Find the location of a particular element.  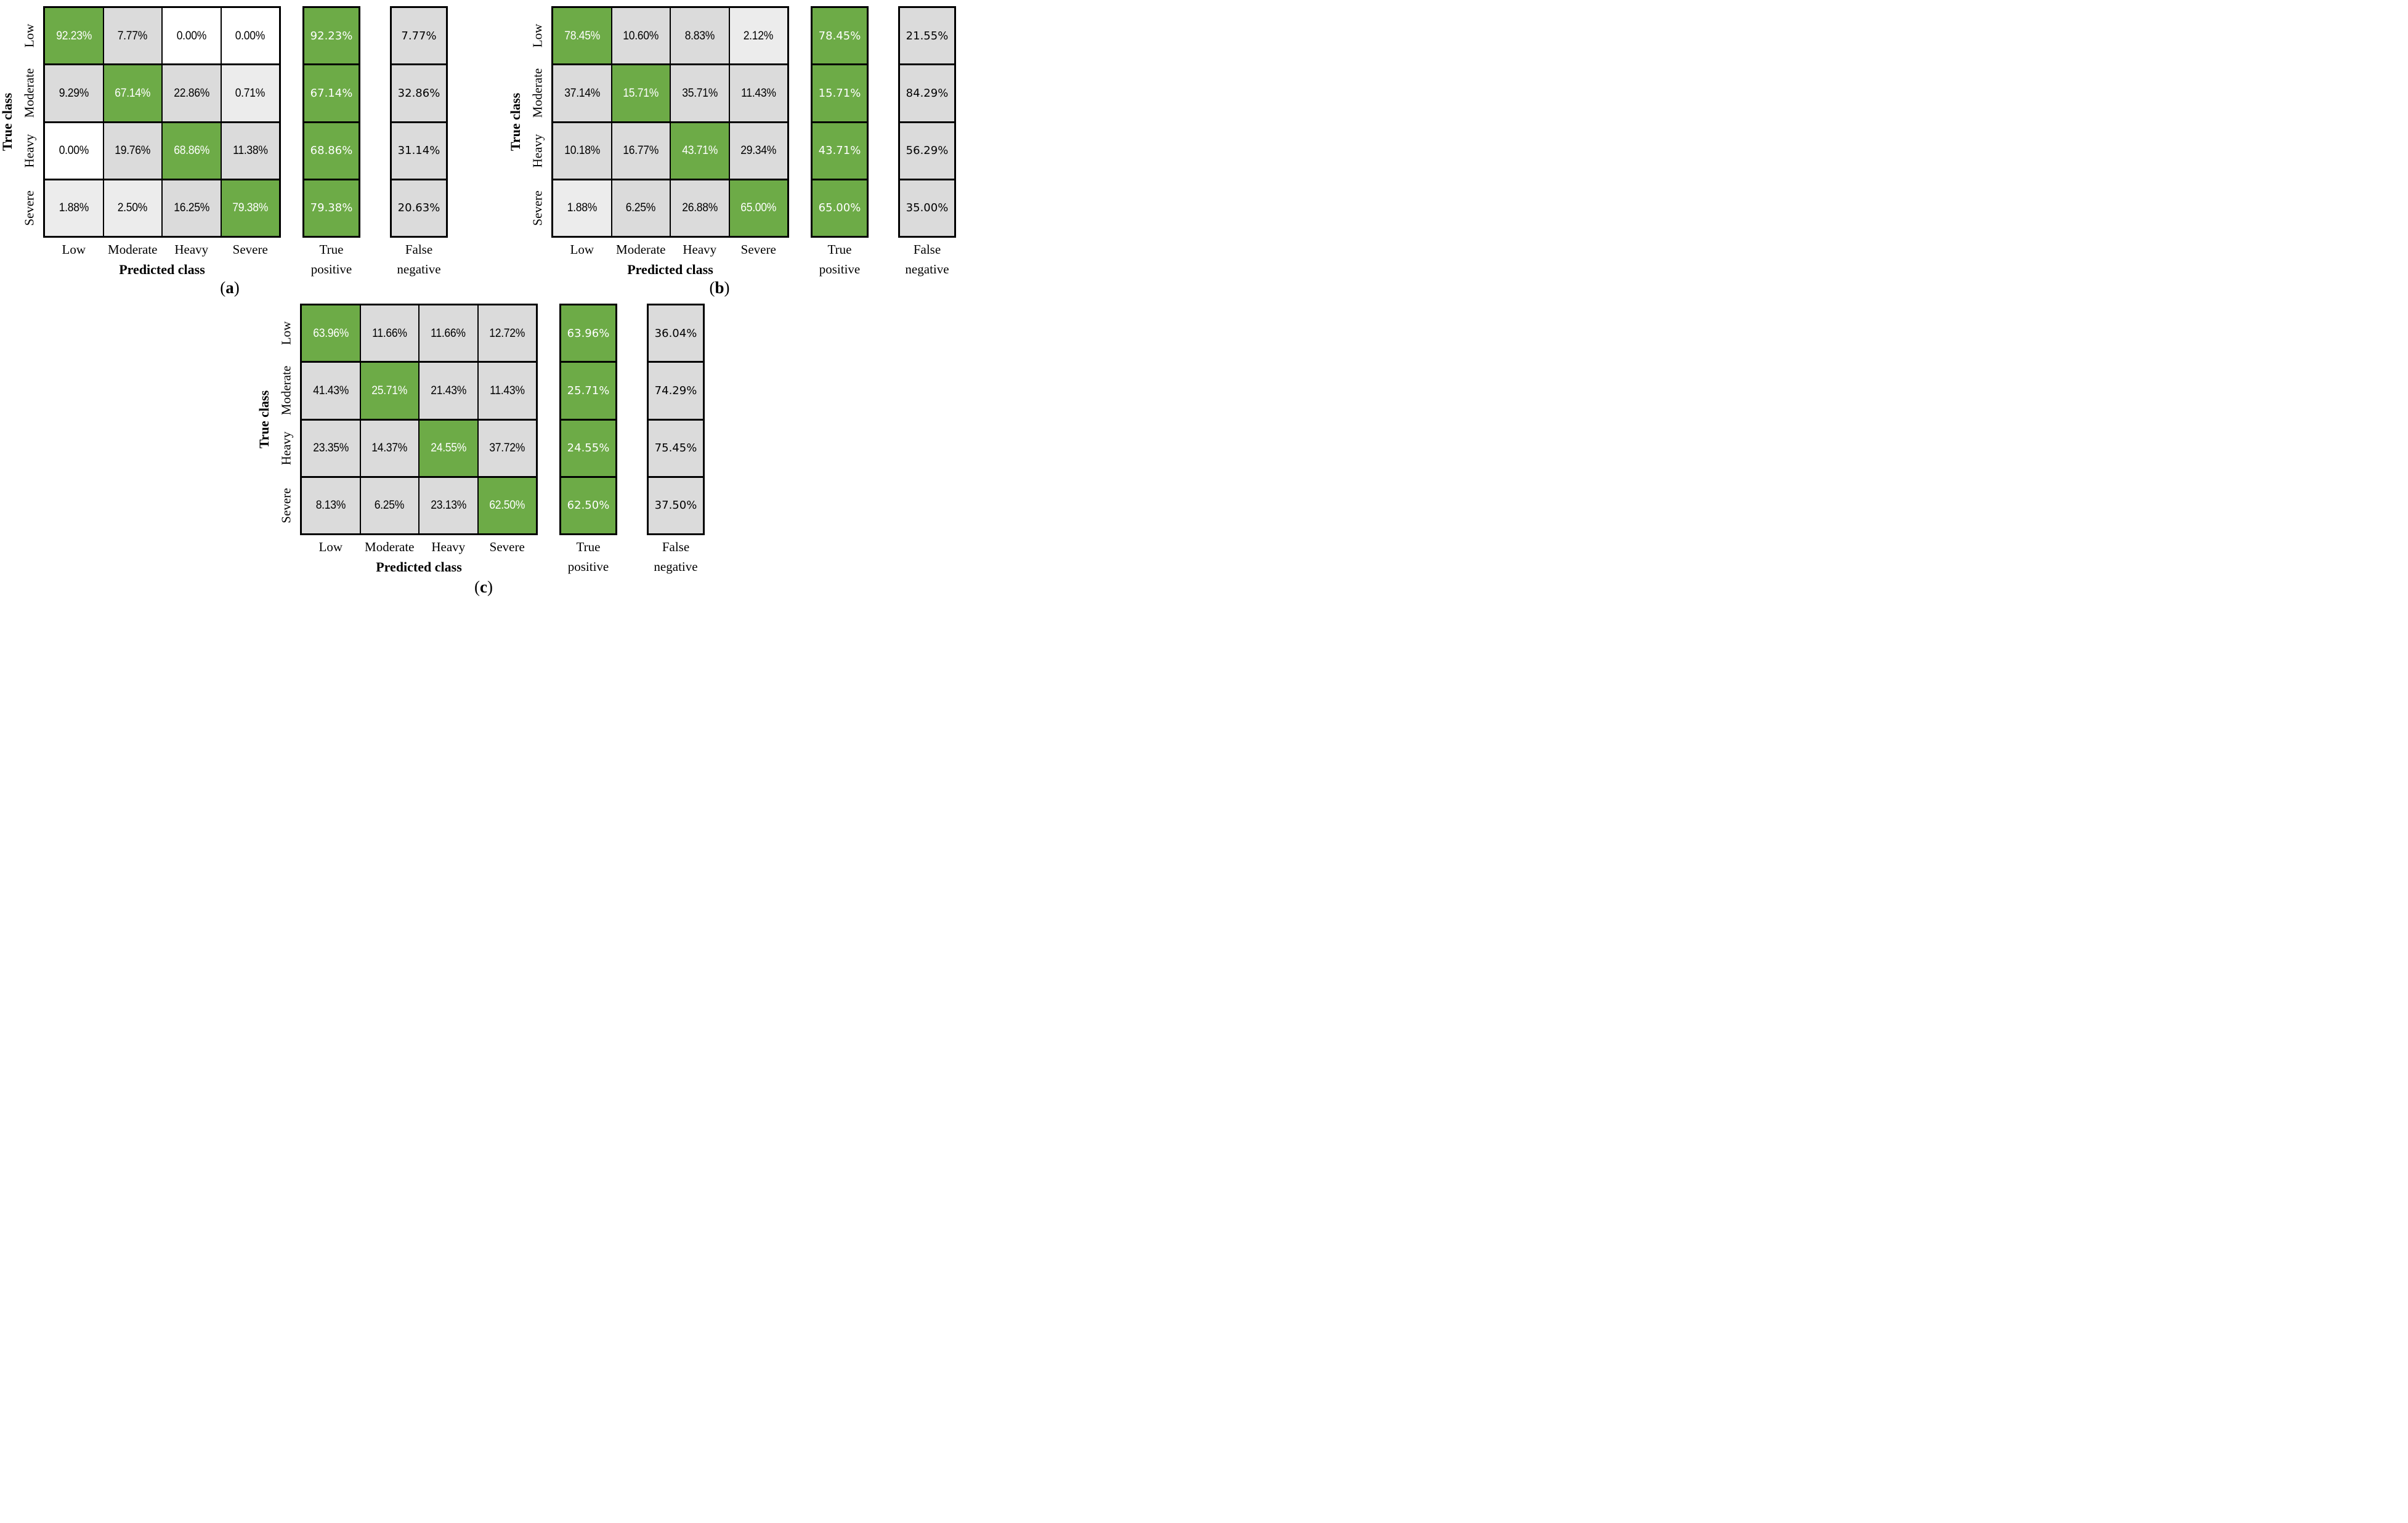

true-positive-value: 15.71% is located at coordinates (839, 93).